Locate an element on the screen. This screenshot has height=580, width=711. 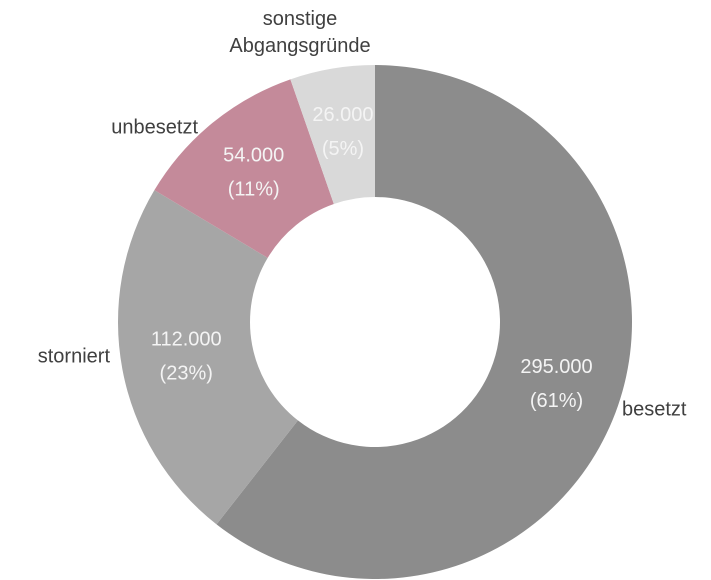
value-label: 26.000 is located at coordinates (342, 115).